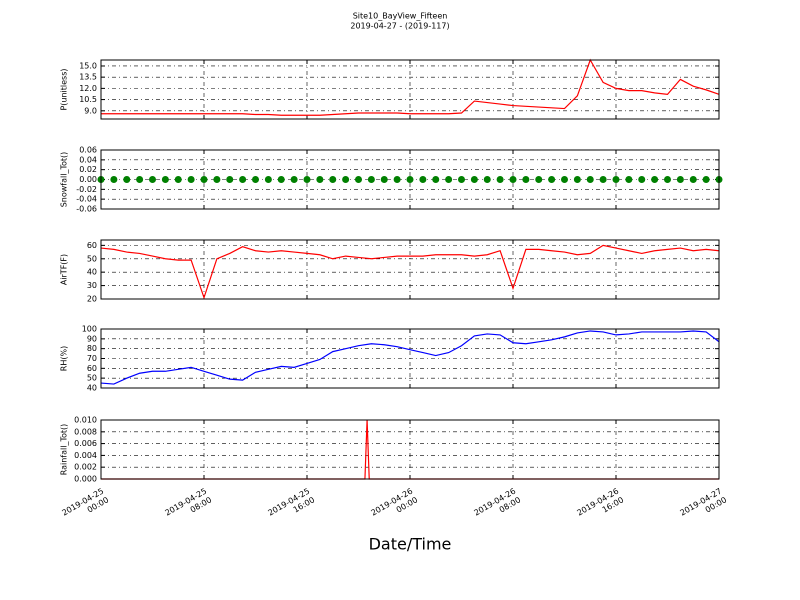  Describe the element at coordinates (88, 99) in the screenshot. I see `y-tick-label: 10.5` at that location.